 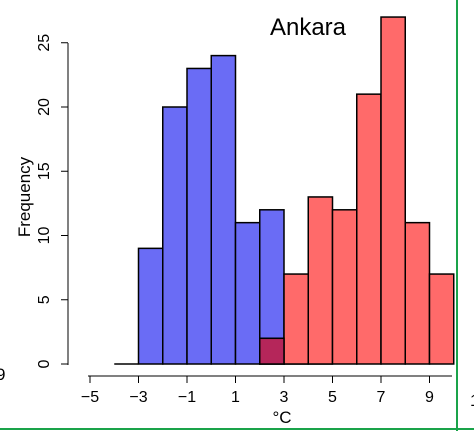 I want to click on x-tick-label: 7, so click(x=381, y=397).